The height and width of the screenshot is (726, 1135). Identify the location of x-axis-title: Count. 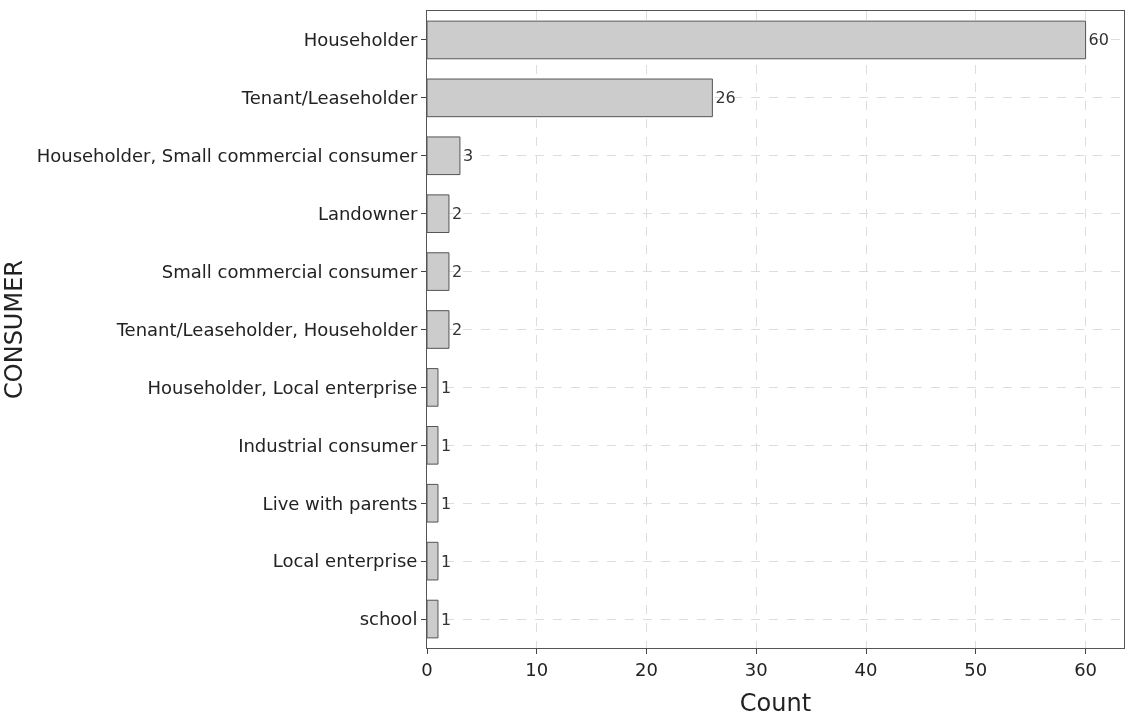
(775, 702).